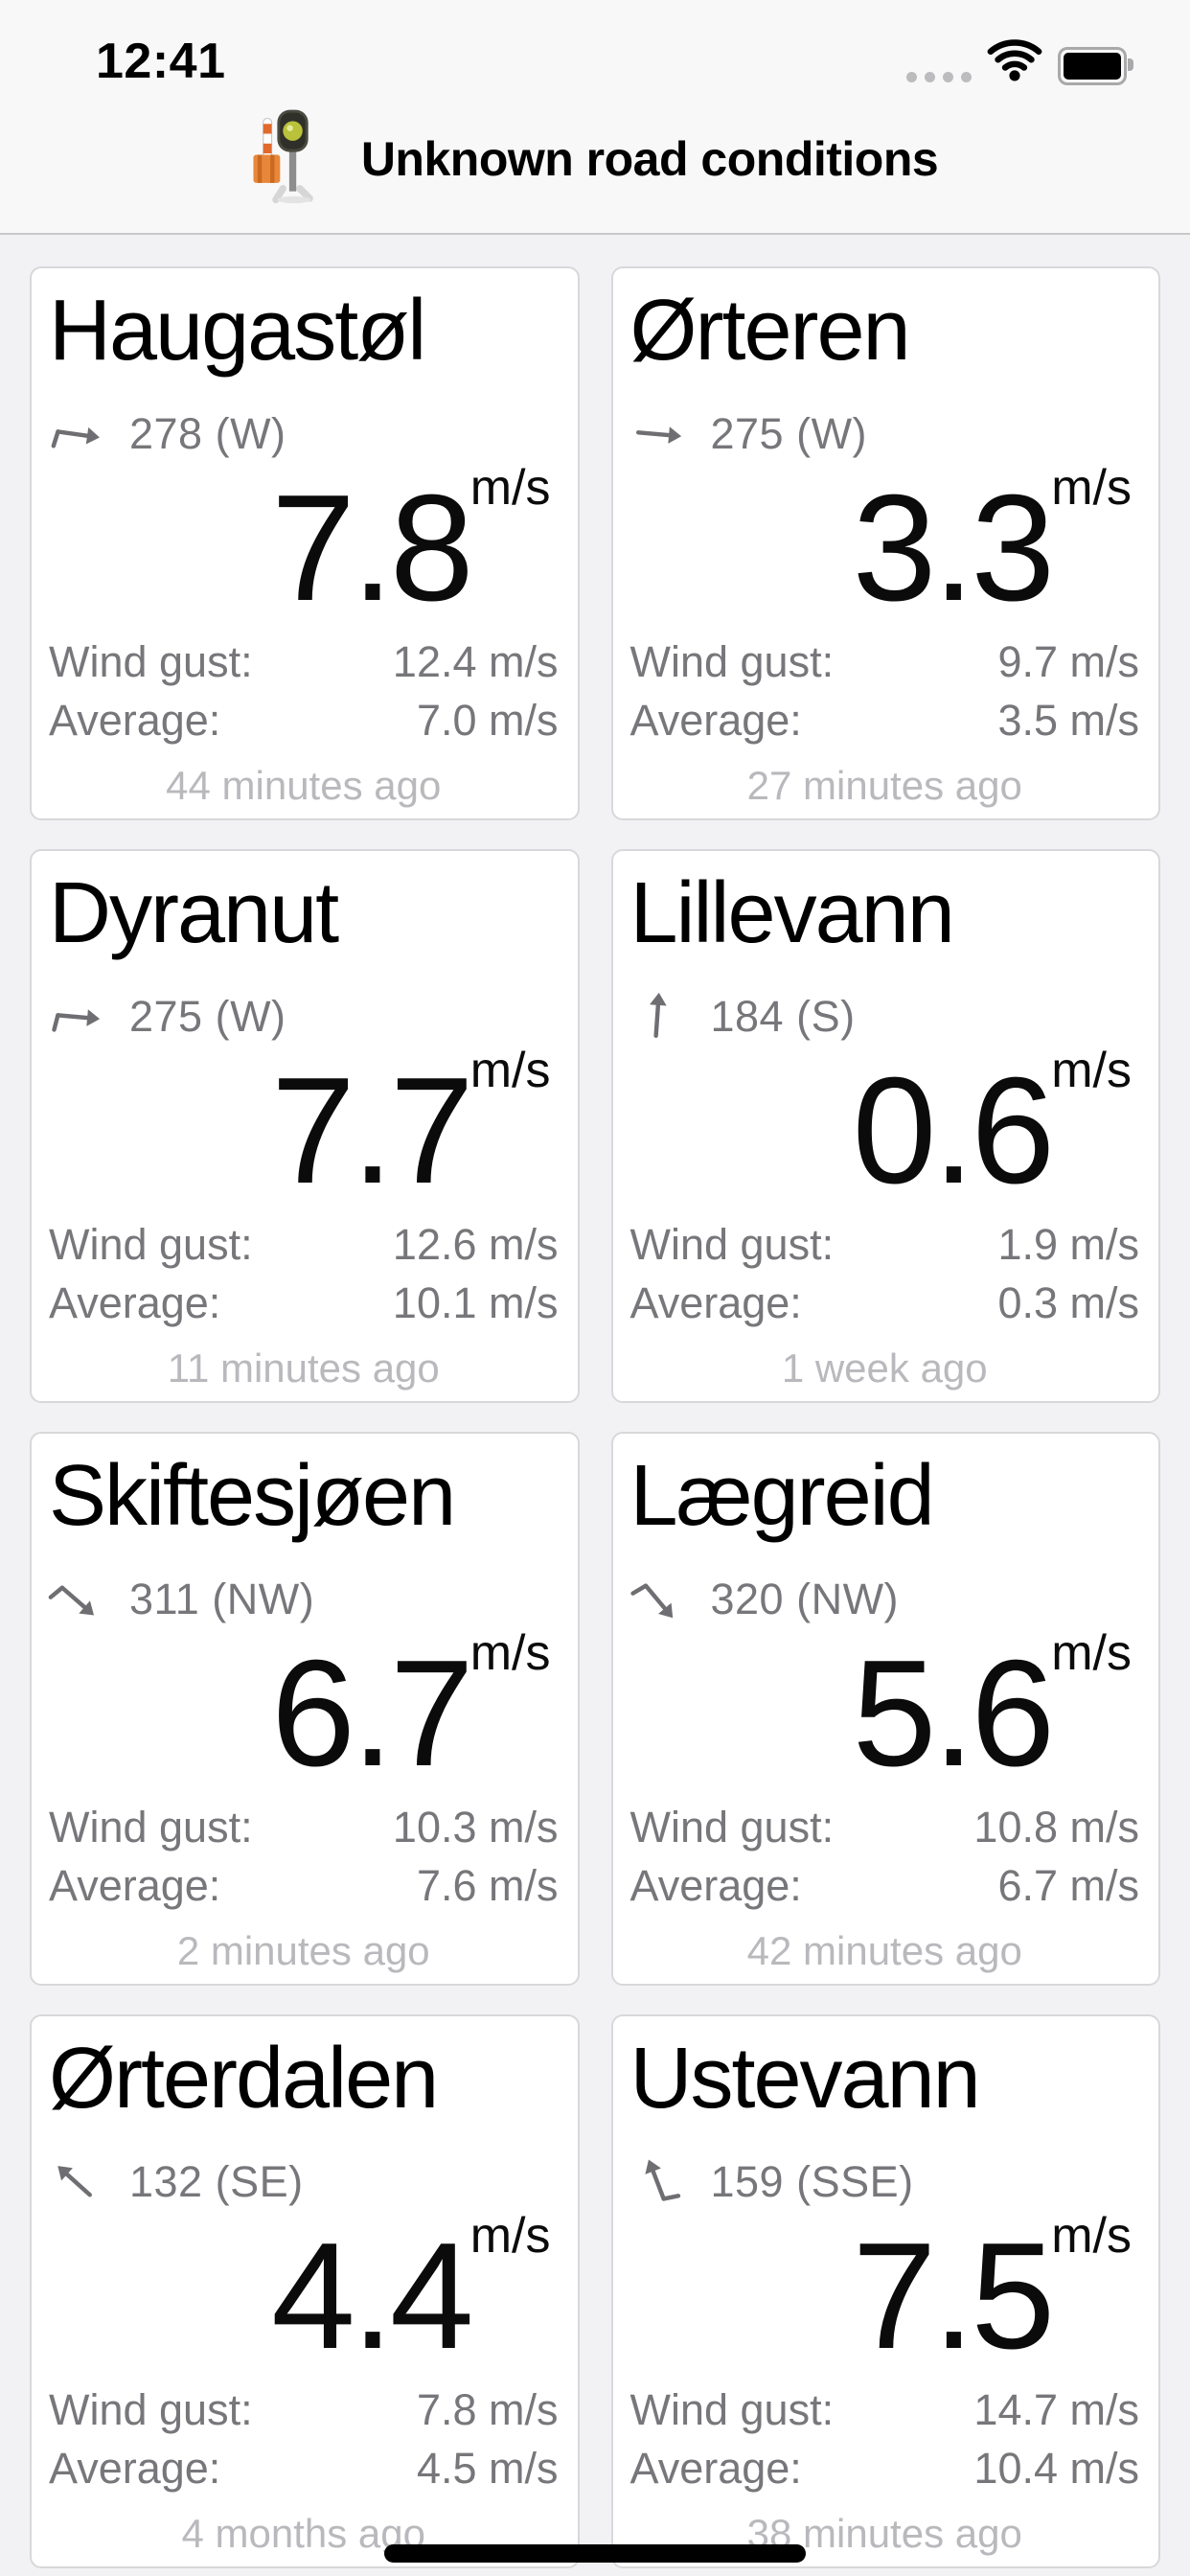 The width and height of the screenshot is (1190, 2576). What do you see at coordinates (488, 1886) in the screenshot?
I see `wind-average-value: 7.6 m/s` at bounding box center [488, 1886].